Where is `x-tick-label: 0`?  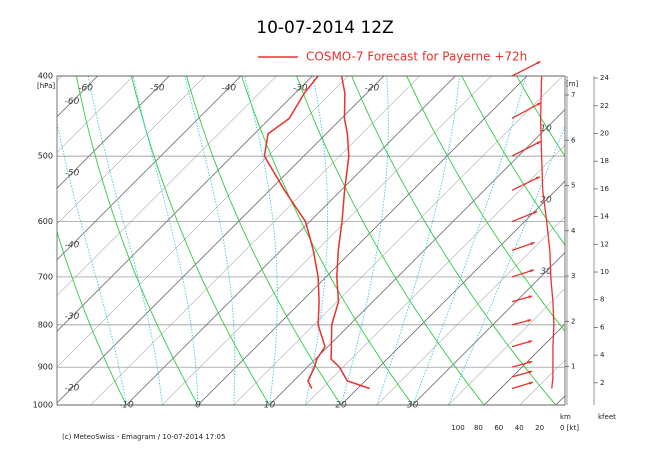 x-tick-label: 0 is located at coordinates (198, 406).